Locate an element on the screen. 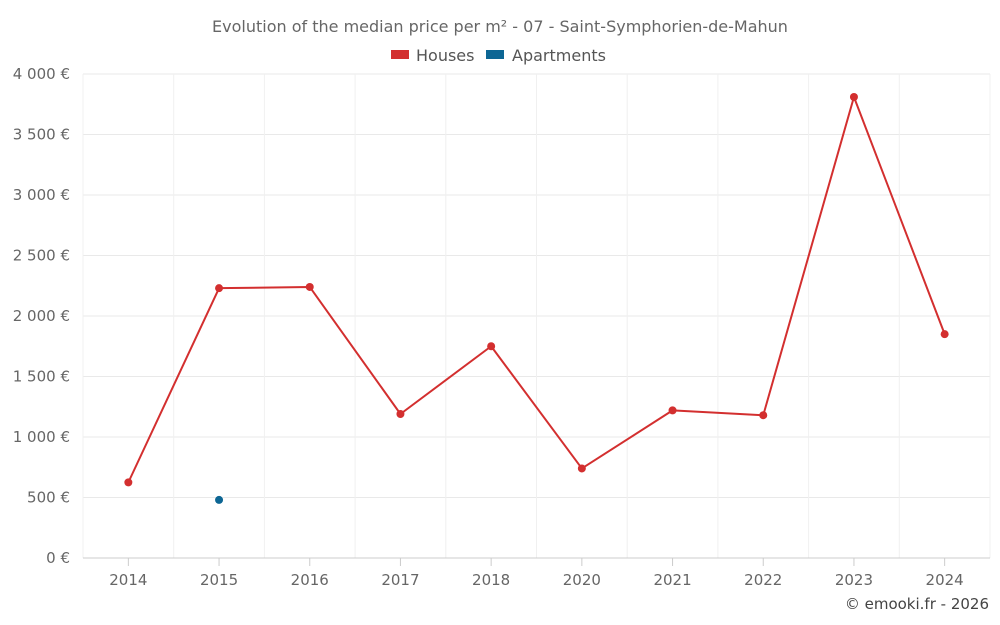 This screenshot has width=1000, height=625. x-tick-label: 2018 is located at coordinates (491, 580).